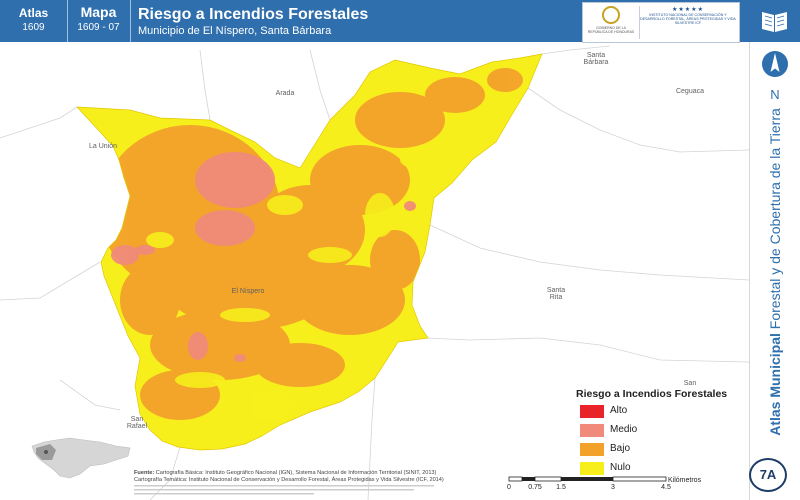 Image resolution: width=800 pixels, height=500 pixels. Describe the element at coordinates (535, 487) in the screenshot. I see `scale-tick-1: 0.75` at that location.